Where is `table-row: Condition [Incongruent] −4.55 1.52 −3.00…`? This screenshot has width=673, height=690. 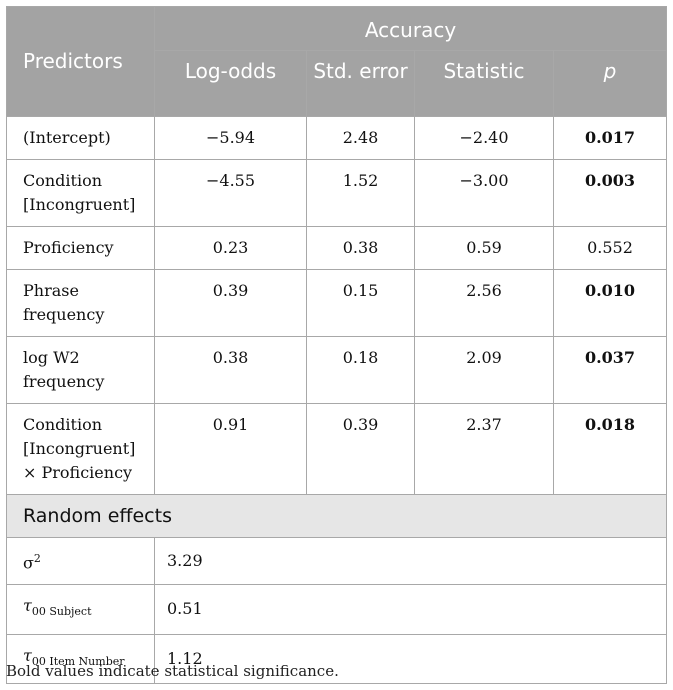
table-row: Condition [Incongruent] −4.55 1.52 −3.00… is located at coordinates (336, 193).